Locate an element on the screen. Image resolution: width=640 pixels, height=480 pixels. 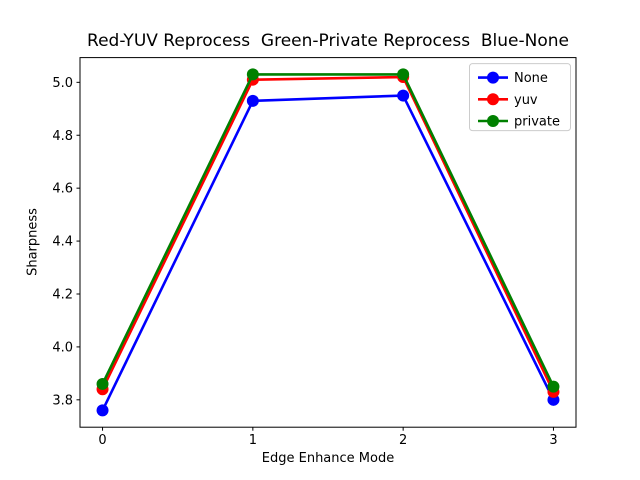
x-tick-label: 3 is located at coordinates (553, 440).